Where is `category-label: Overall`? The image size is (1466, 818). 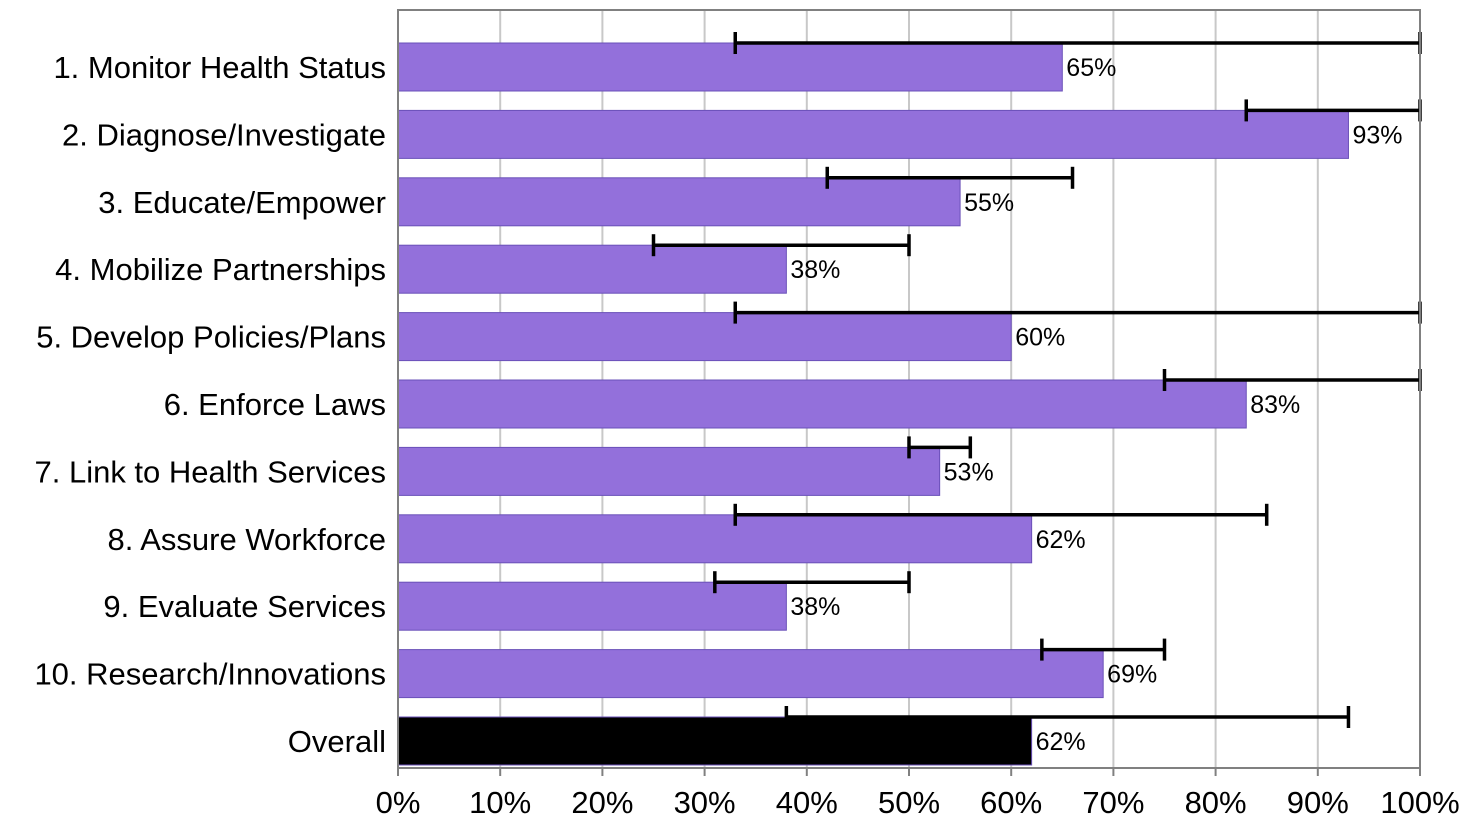 category-label: Overall is located at coordinates (337, 741).